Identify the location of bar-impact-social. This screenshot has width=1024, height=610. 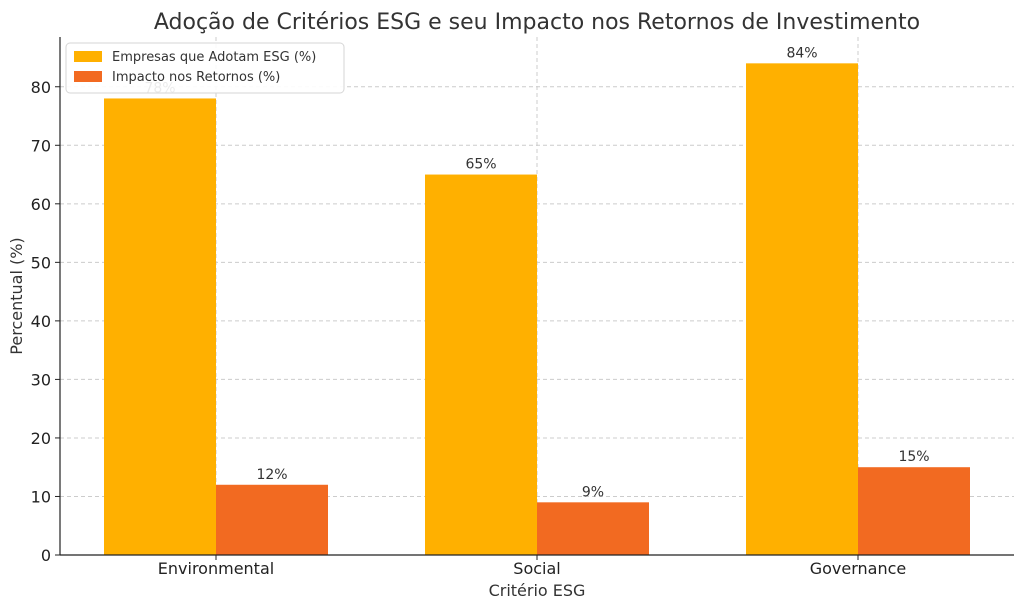
(593, 528).